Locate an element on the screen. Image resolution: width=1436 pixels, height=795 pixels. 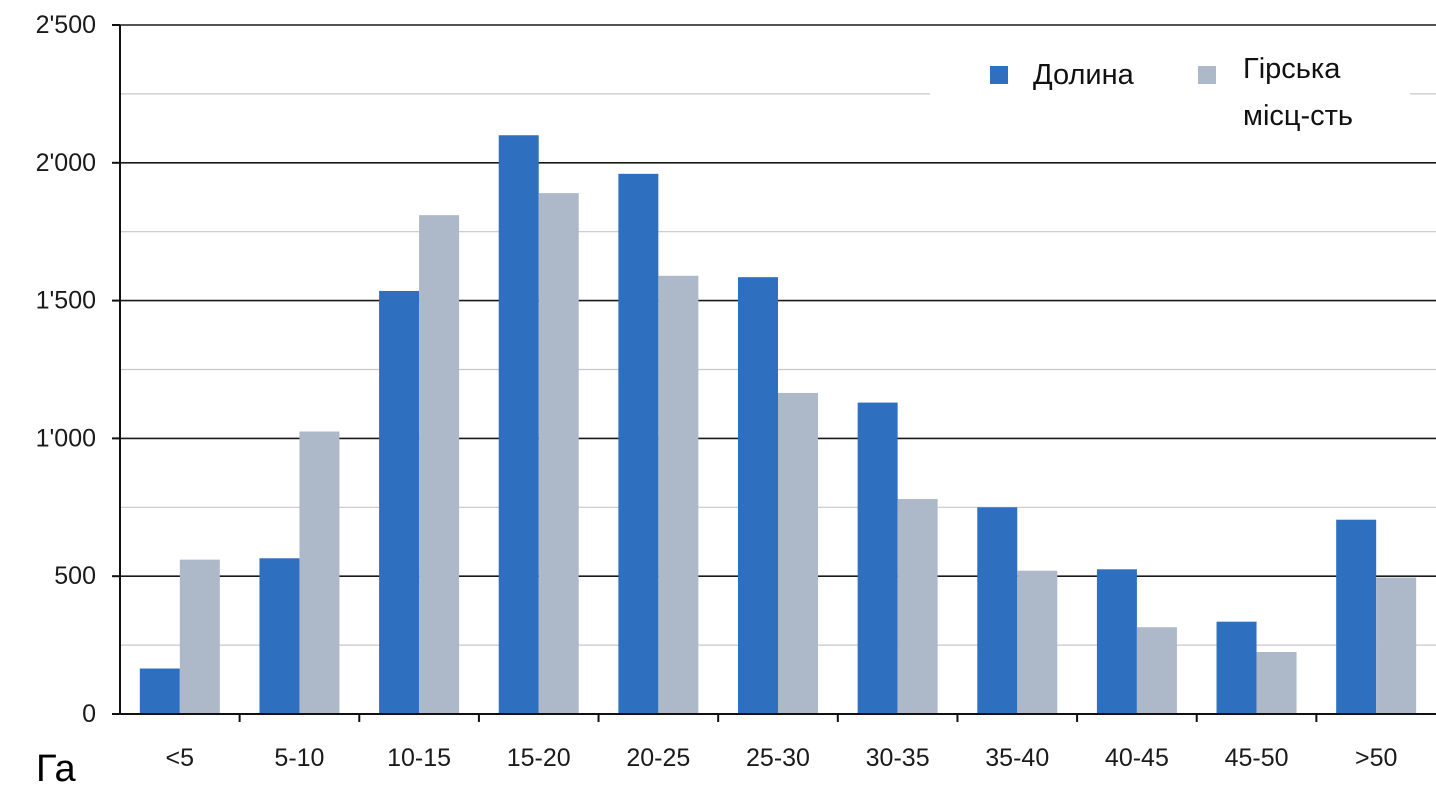
x-tick-label: 40-45 is located at coordinates (1137, 758).